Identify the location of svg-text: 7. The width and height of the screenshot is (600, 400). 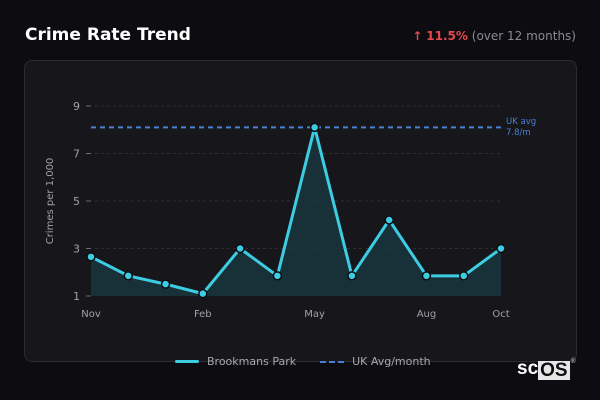
(76, 154).